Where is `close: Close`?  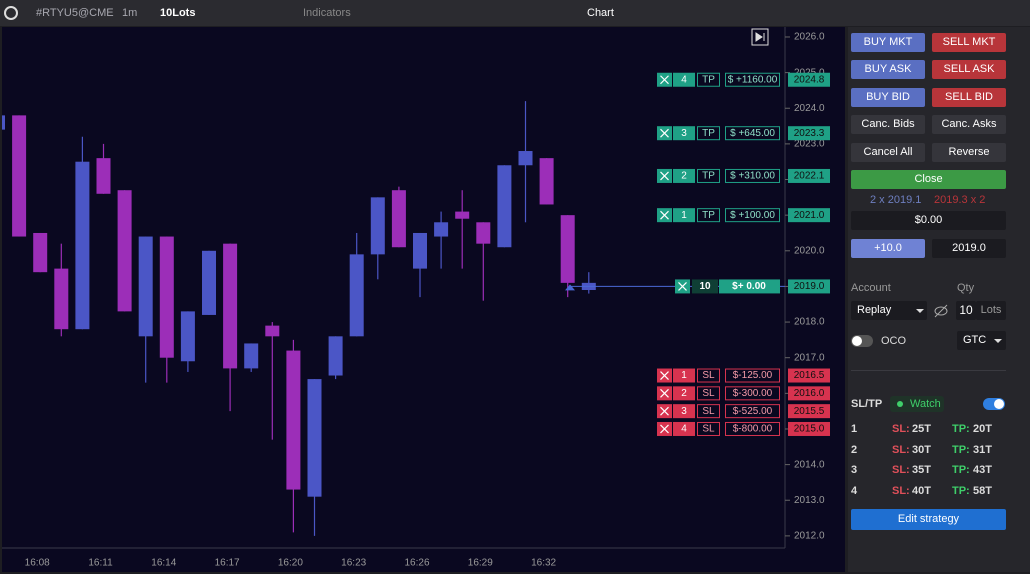 close: Close is located at coordinates (928, 179).